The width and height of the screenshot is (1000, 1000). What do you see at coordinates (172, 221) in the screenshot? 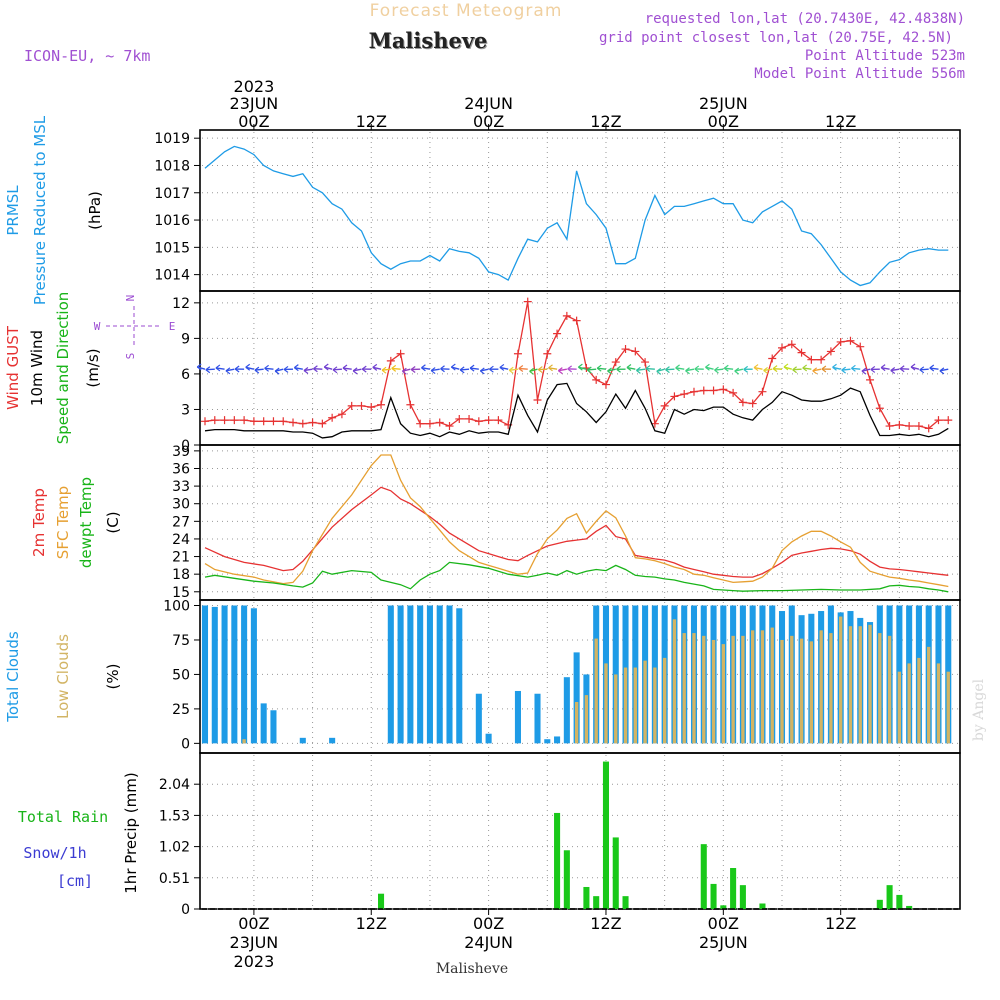
I see `y-tick-label: 1016` at bounding box center [172, 221].